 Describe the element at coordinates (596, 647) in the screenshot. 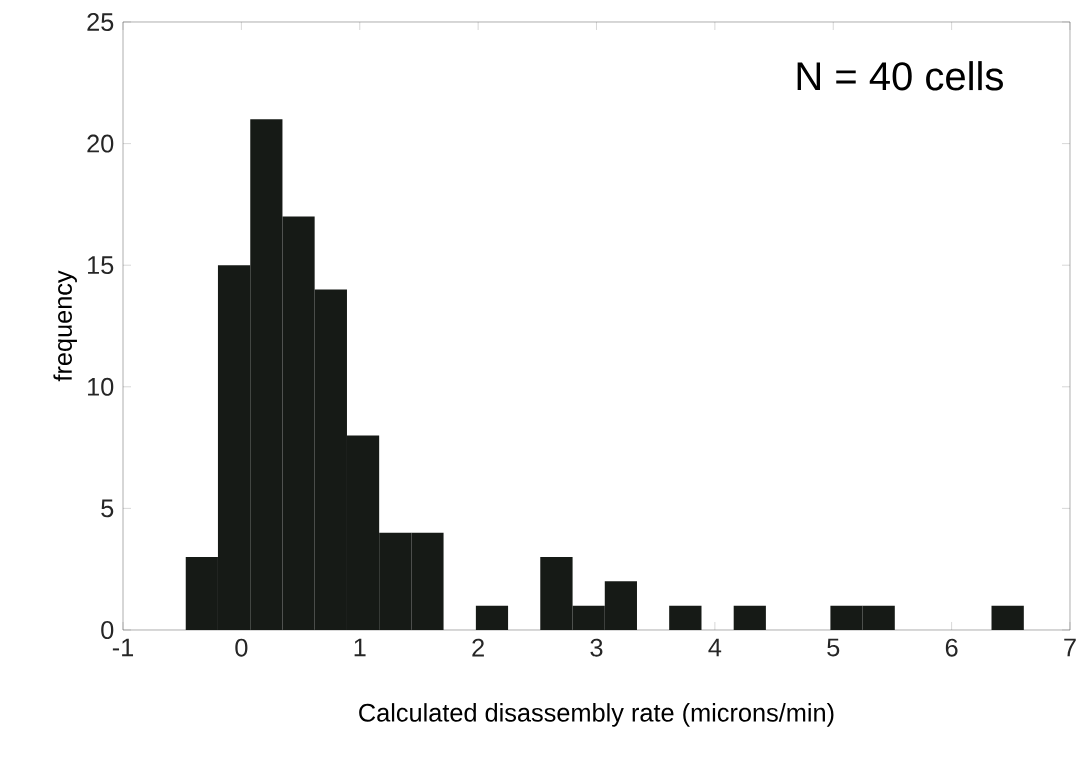

I see `x-tick-label: 3` at that location.